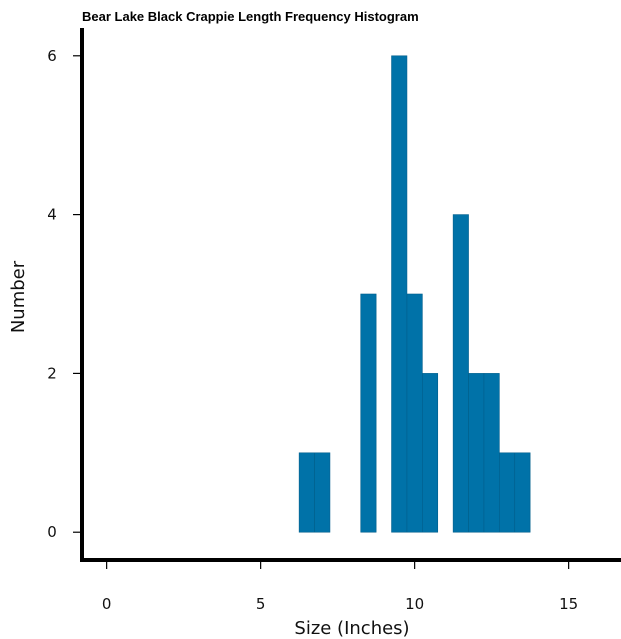 Image resolution: width=621 pixels, height=639 pixels. Describe the element at coordinates (18, 296) in the screenshot. I see `y-axis-label: Number` at that location.